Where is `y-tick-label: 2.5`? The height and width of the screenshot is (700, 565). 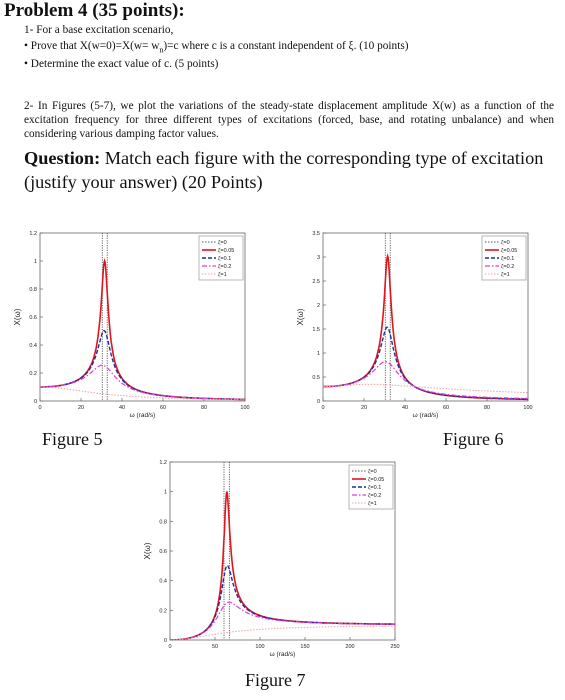 y-tick-label: 2.5 is located at coordinates (316, 282).